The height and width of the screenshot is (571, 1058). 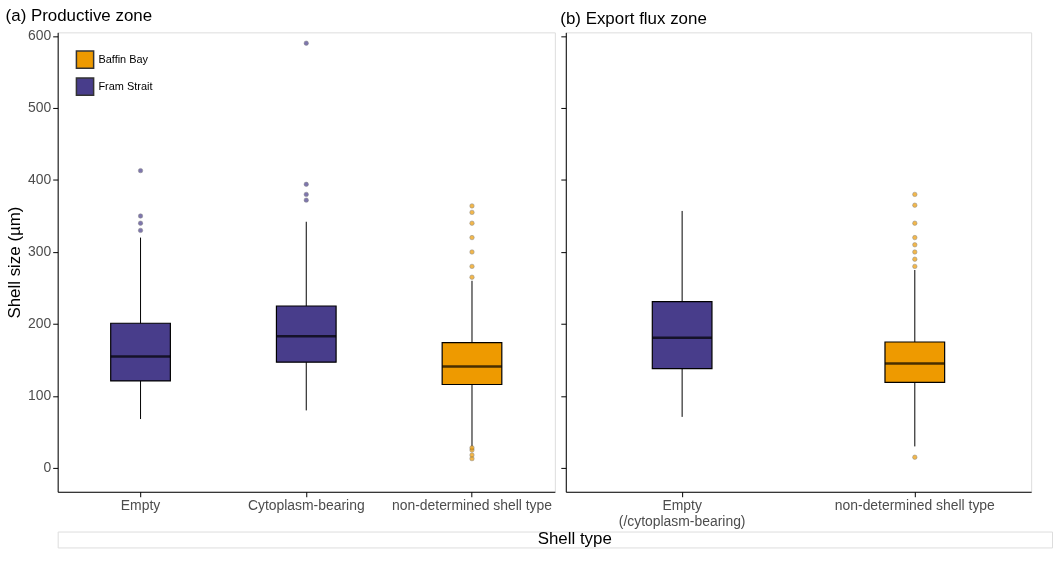 What do you see at coordinates (40, 251) in the screenshot?
I see `y-tick-label: 300` at bounding box center [40, 251].